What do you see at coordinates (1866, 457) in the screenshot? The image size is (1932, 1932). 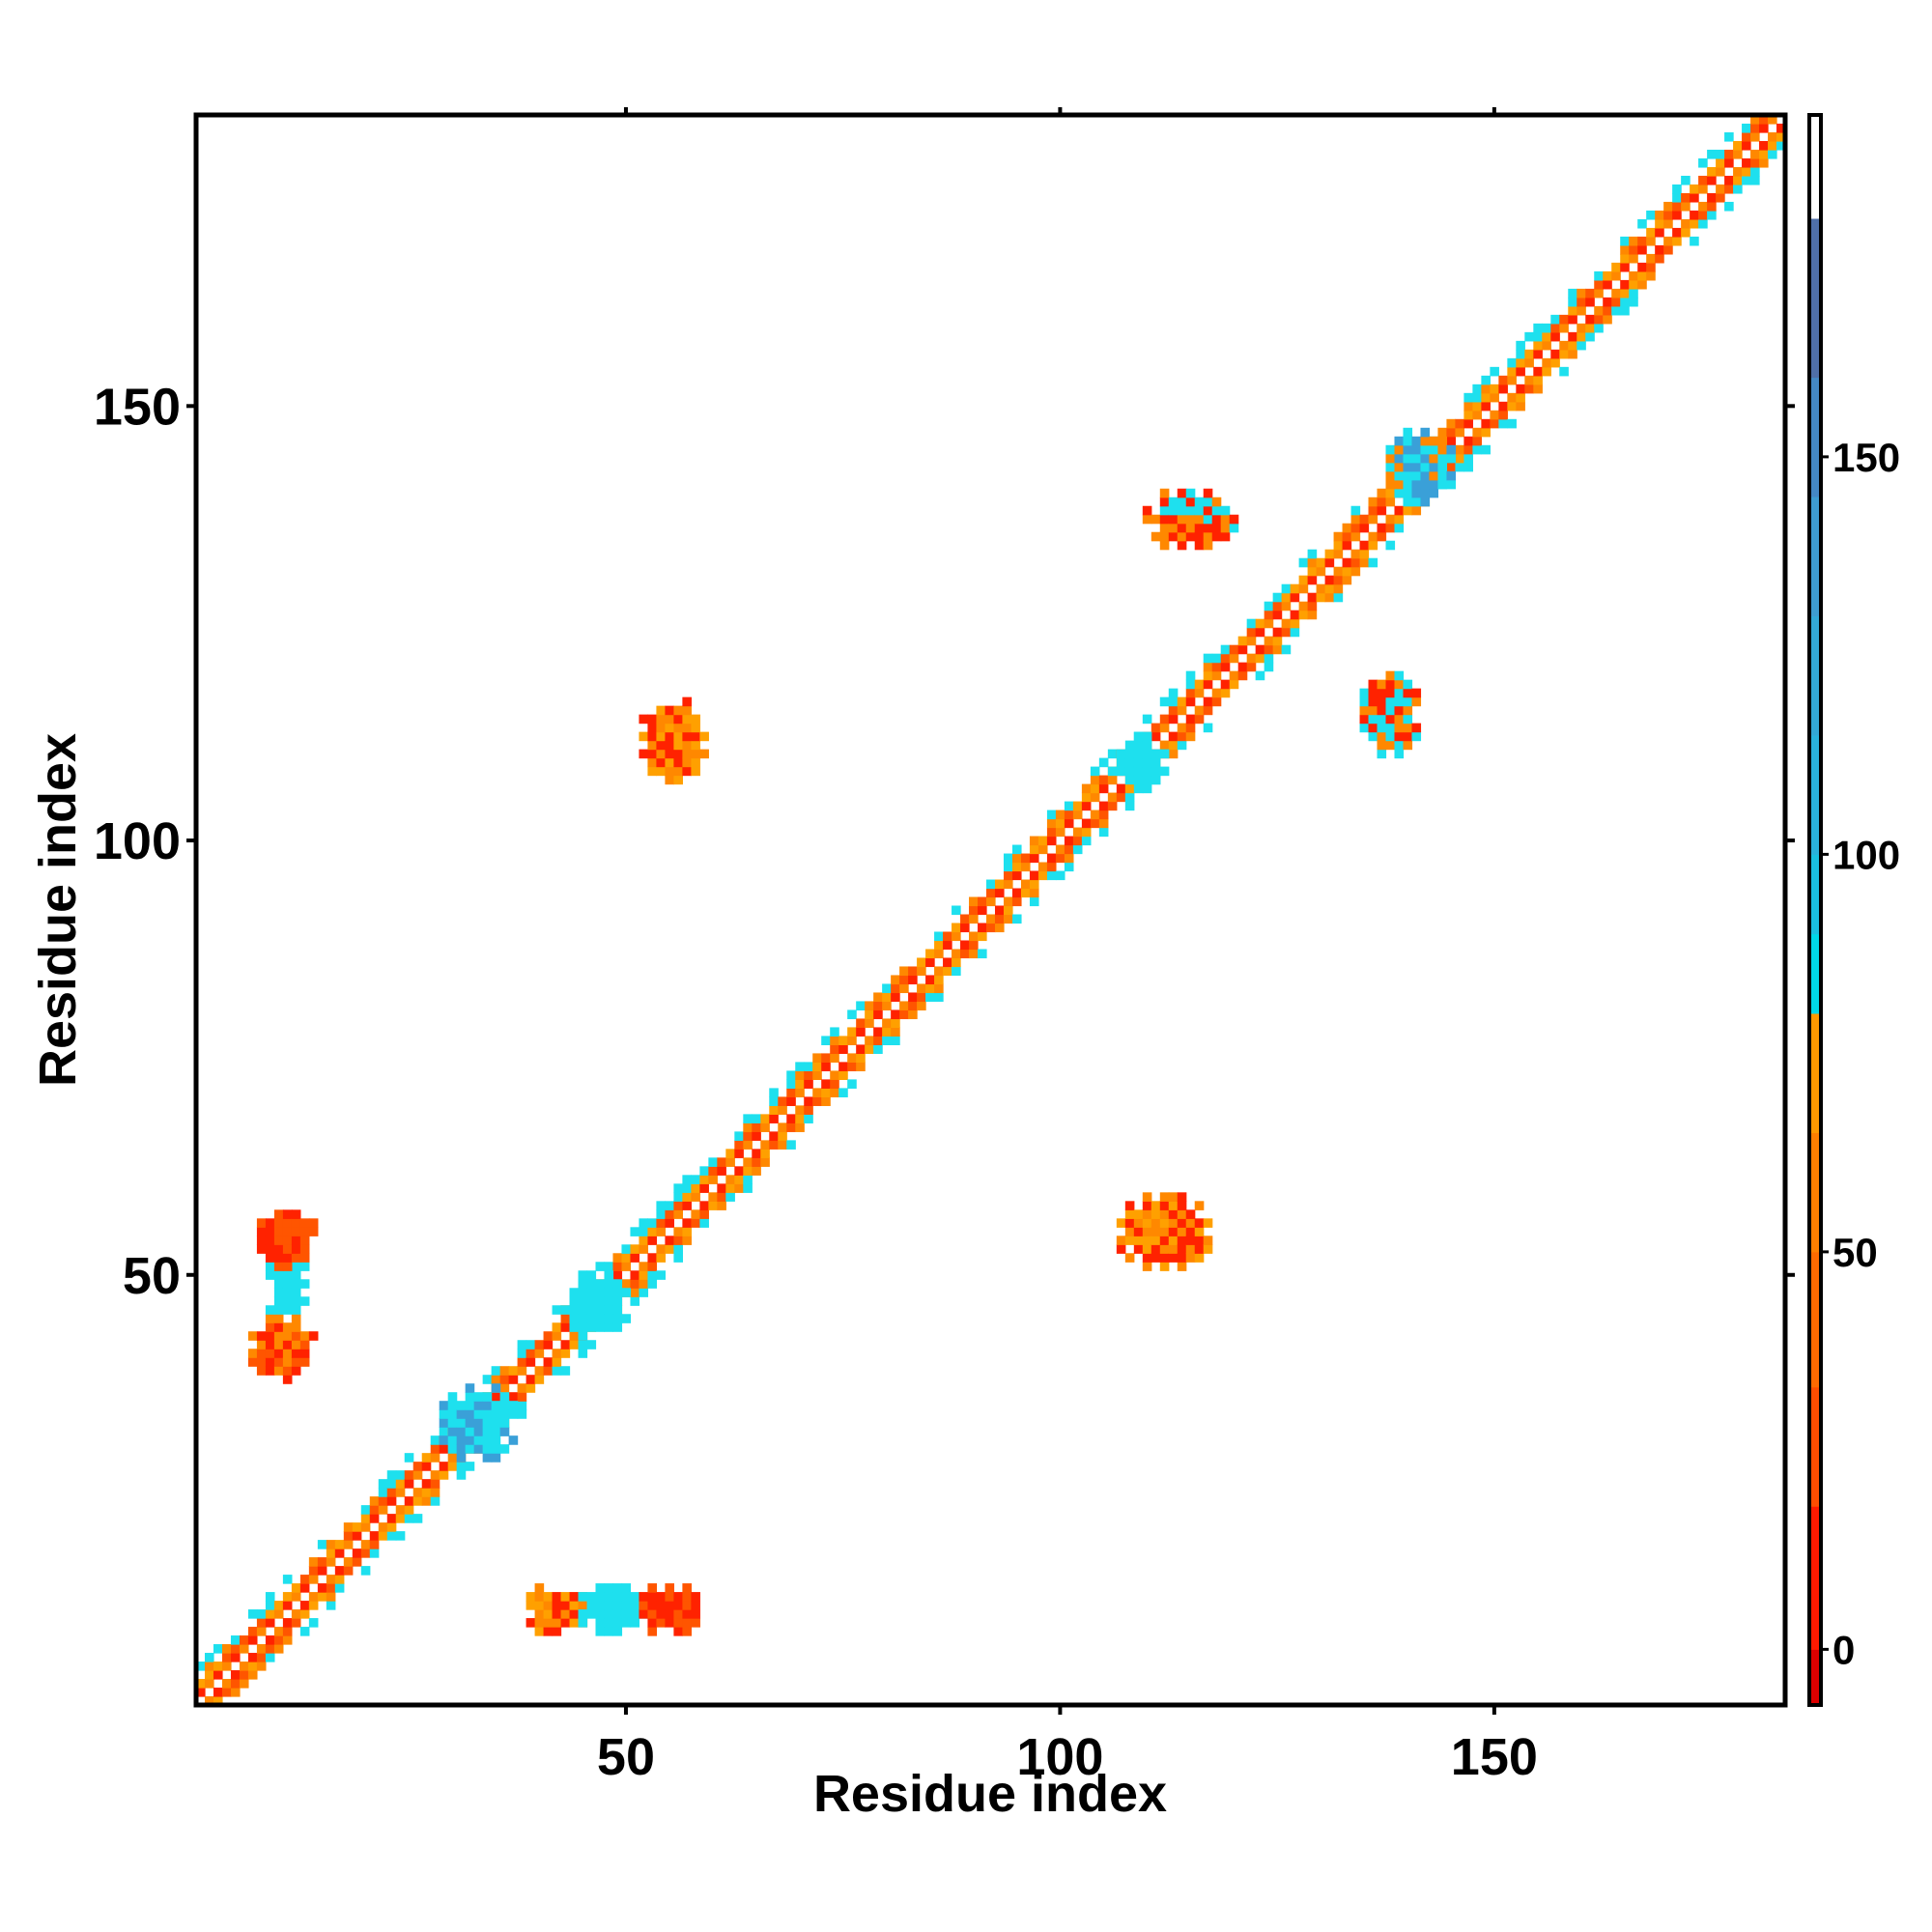 I see `colorbar-tick-label: 150` at bounding box center [1866, 457].